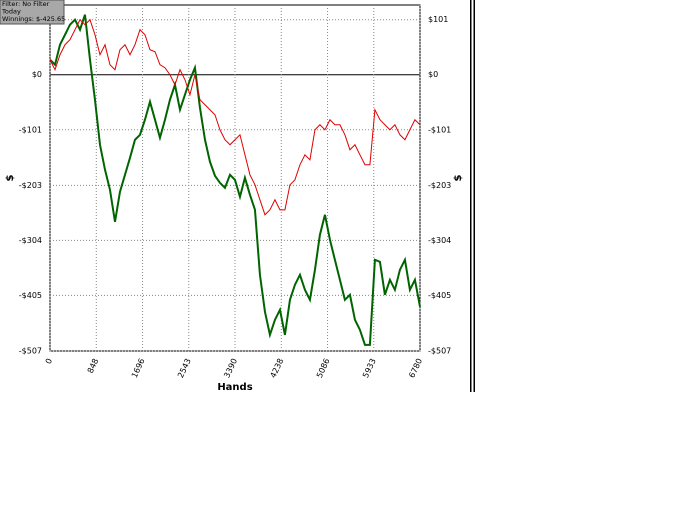 This screenshot has width=700, height=529. What do you see at coordinates (415, 368) in the screenshot?
I see `x-tick-label: 6780` at bounding box center [415, 368].